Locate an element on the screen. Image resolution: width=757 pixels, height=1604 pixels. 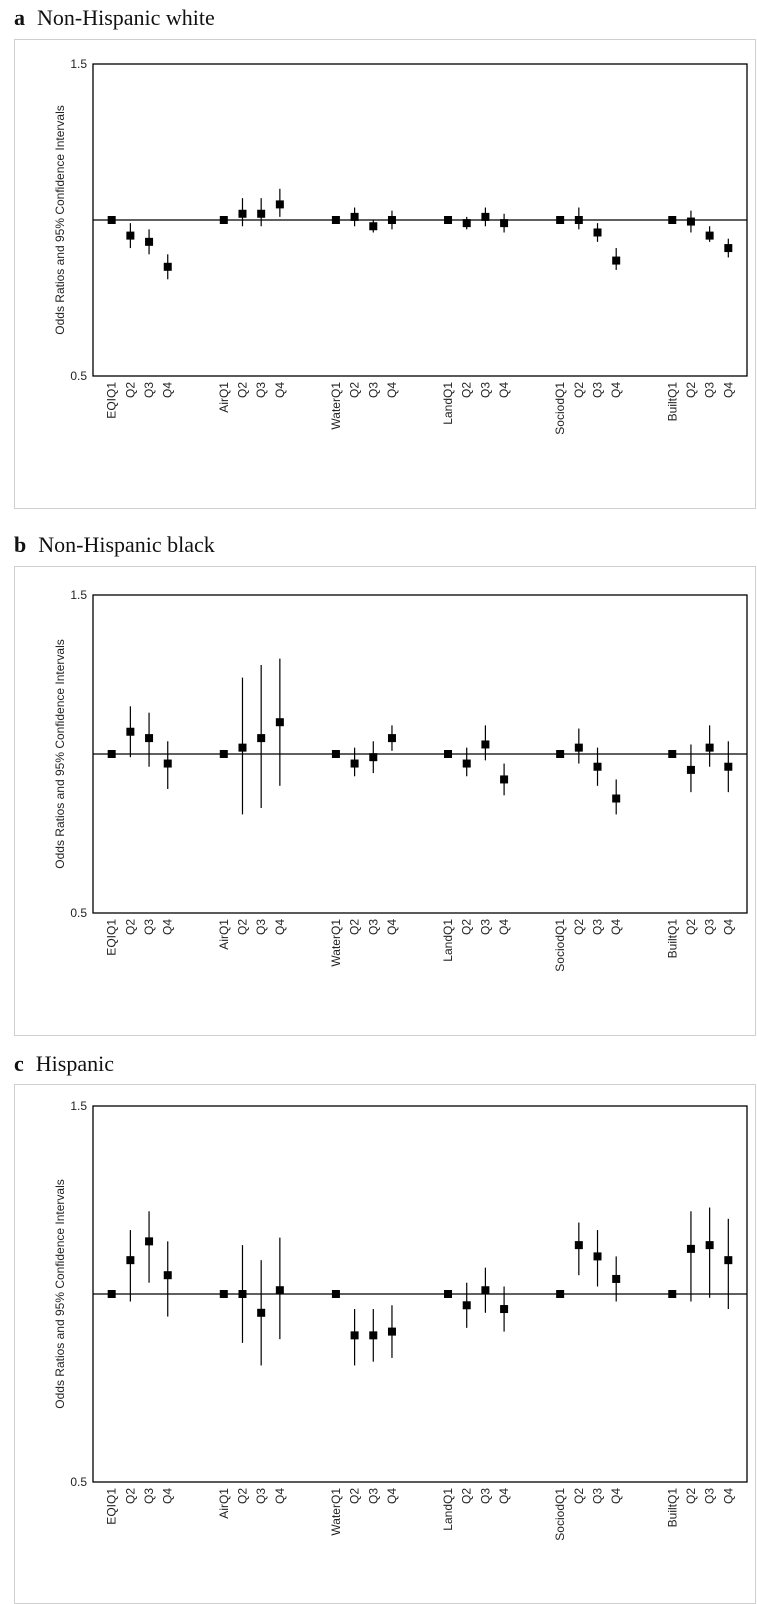
chart-b-ytick-label: 1.5 is located at coordinates (78, 595).